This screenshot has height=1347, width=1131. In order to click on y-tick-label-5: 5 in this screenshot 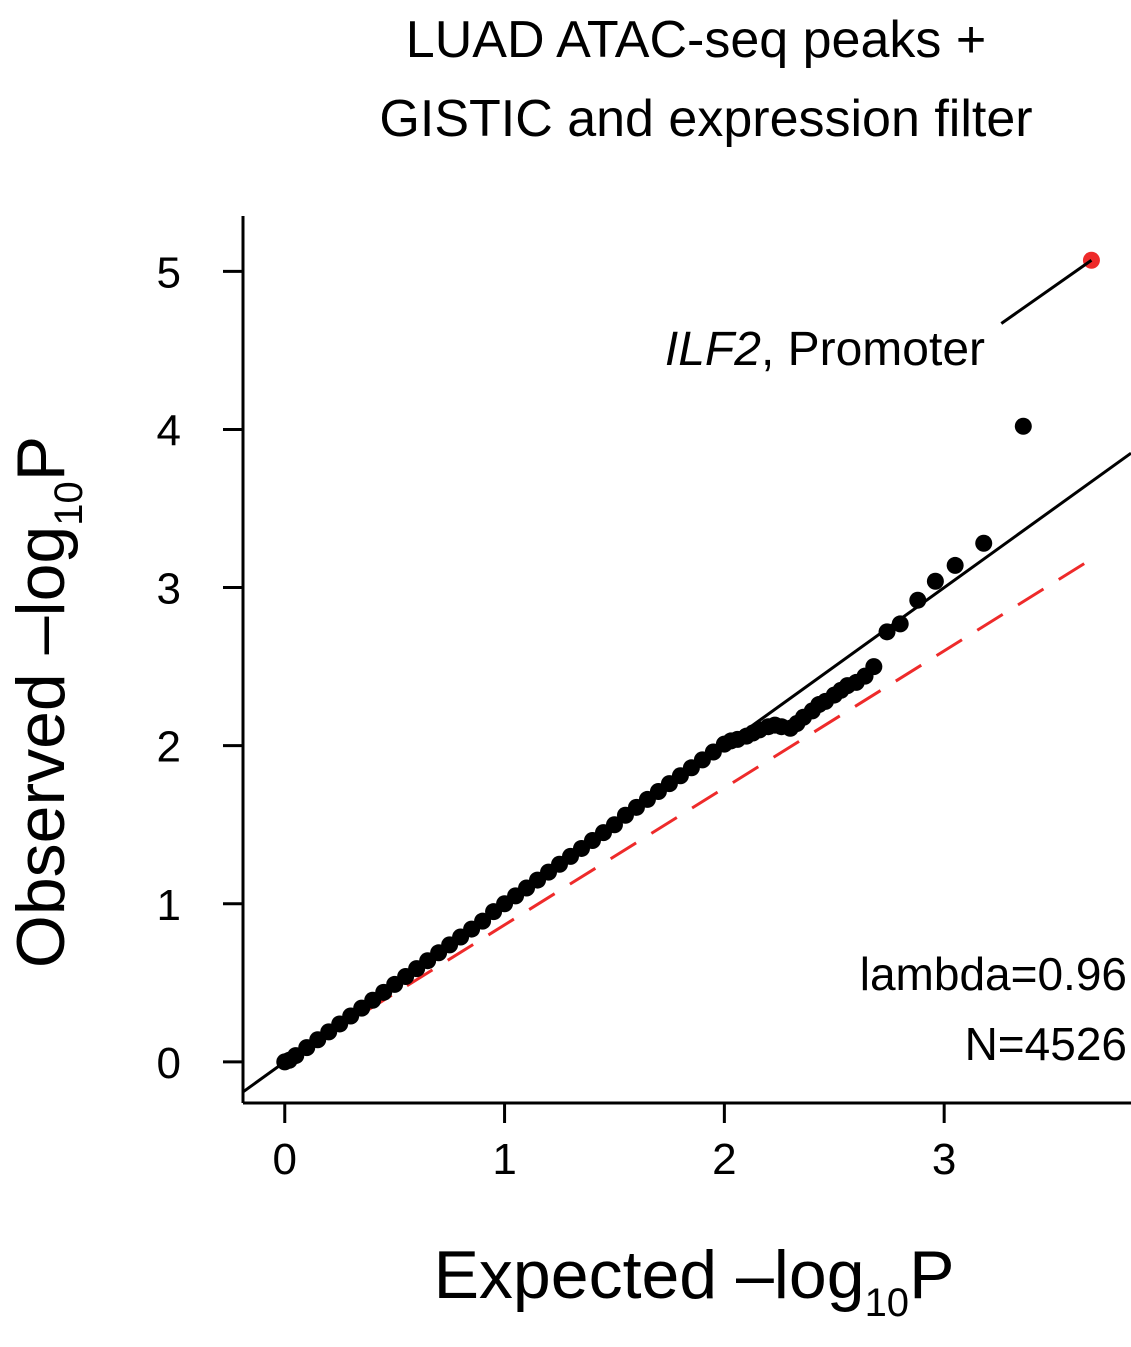, I will do `click(169, 272)`.